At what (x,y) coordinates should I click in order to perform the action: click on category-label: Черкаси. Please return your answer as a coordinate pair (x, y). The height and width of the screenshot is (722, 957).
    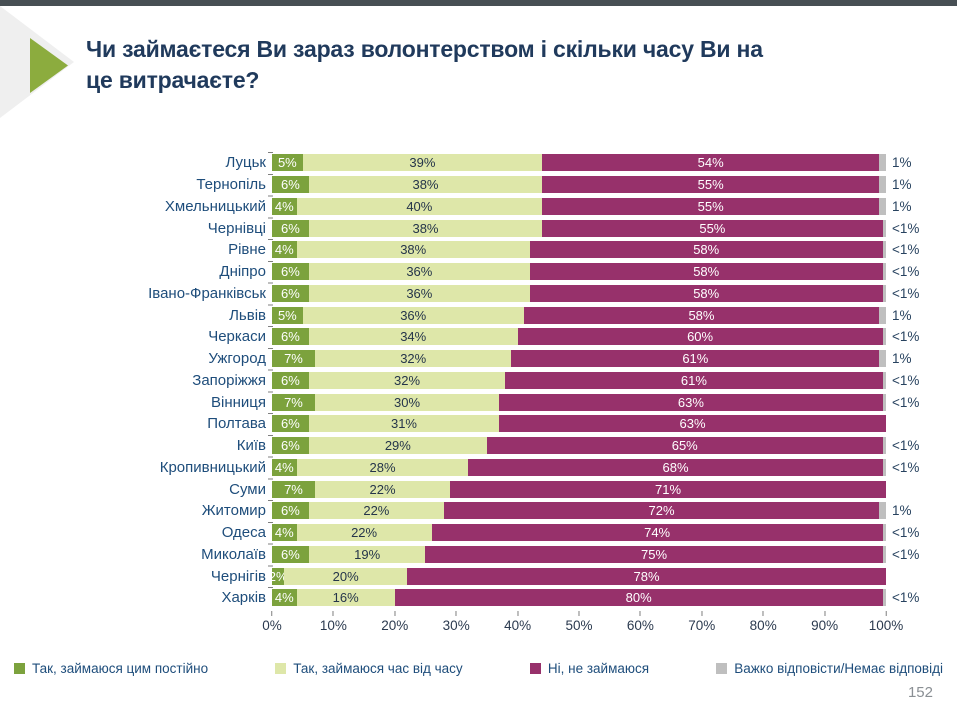
    Looking at the image, I should click on (237, 337).